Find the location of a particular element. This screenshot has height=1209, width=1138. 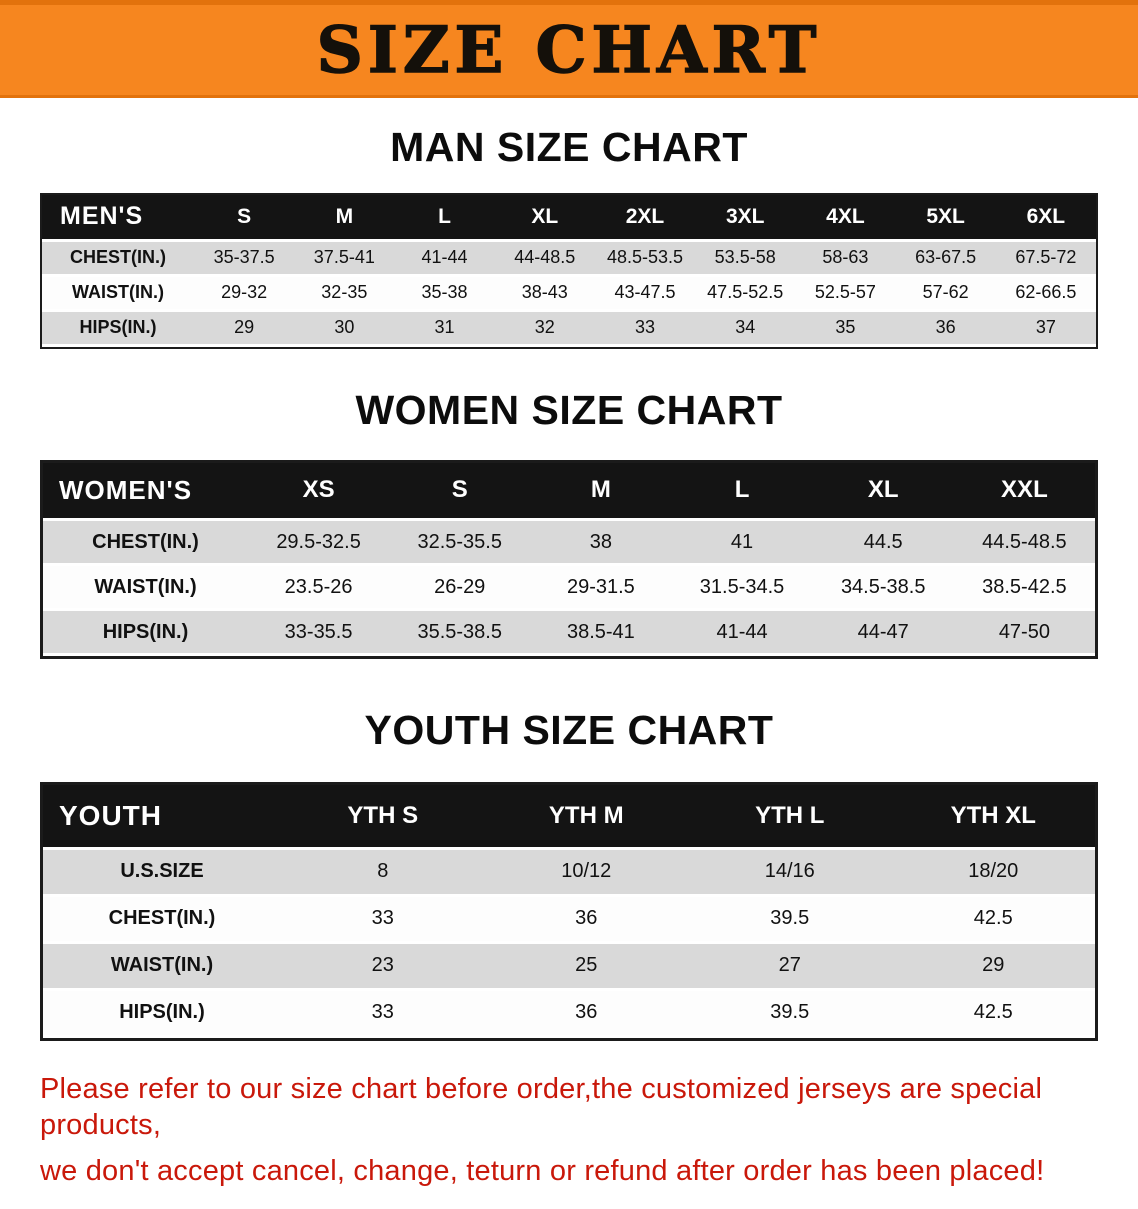

size-header-cell: YTH XL is located at coordinates (993, 816).